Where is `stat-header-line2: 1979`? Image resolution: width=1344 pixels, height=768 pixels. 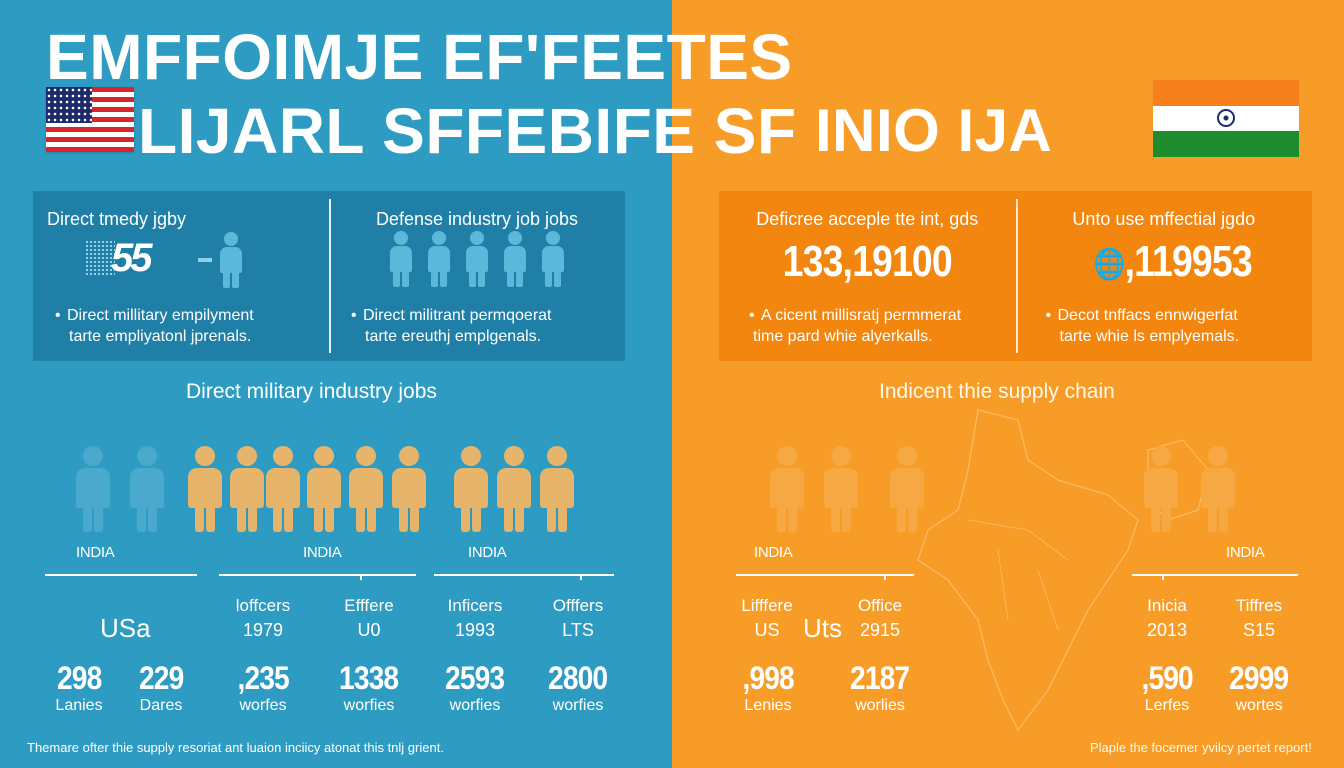 stat-header-line2: 1979 is located at coordinates (263, 630).